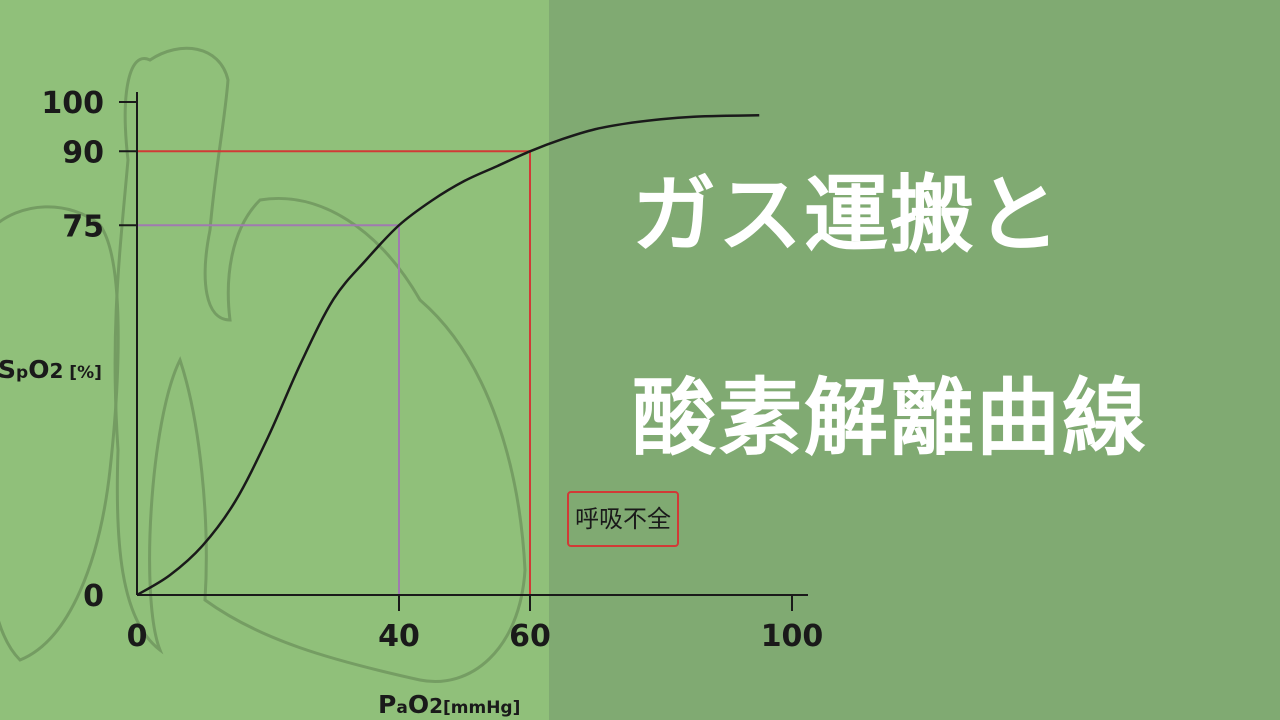 Image resolution: width=1280 pixels, height=720 pixels. I want to click on y-label-unit: [%], so click(82, 373).